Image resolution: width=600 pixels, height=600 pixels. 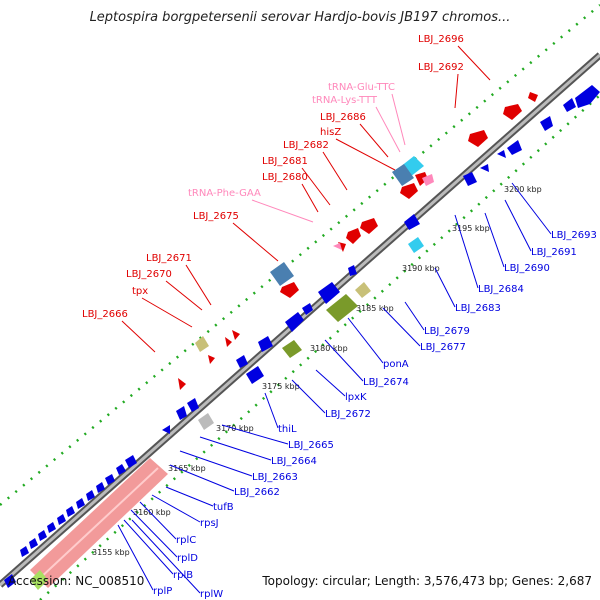 I want to click on gene-label: rpsJ, so click(x=209, y=523).